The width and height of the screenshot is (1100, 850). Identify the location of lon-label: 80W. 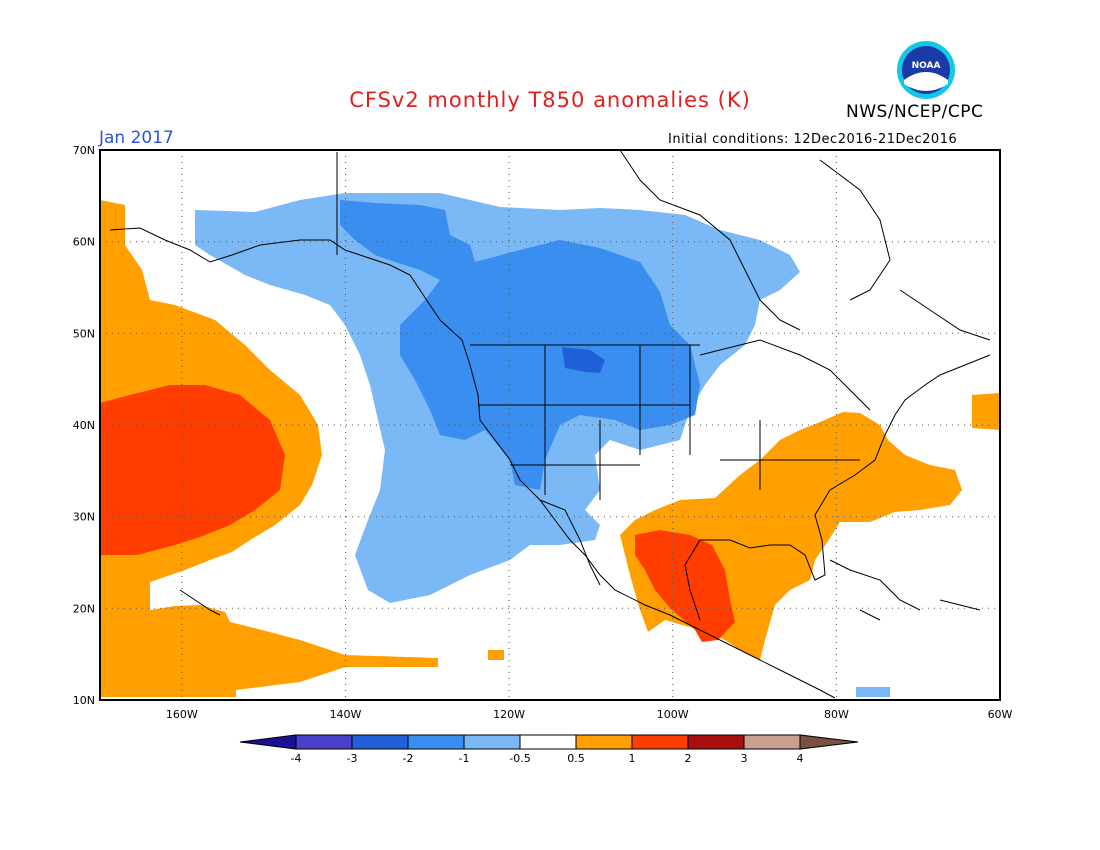
(836, 714).